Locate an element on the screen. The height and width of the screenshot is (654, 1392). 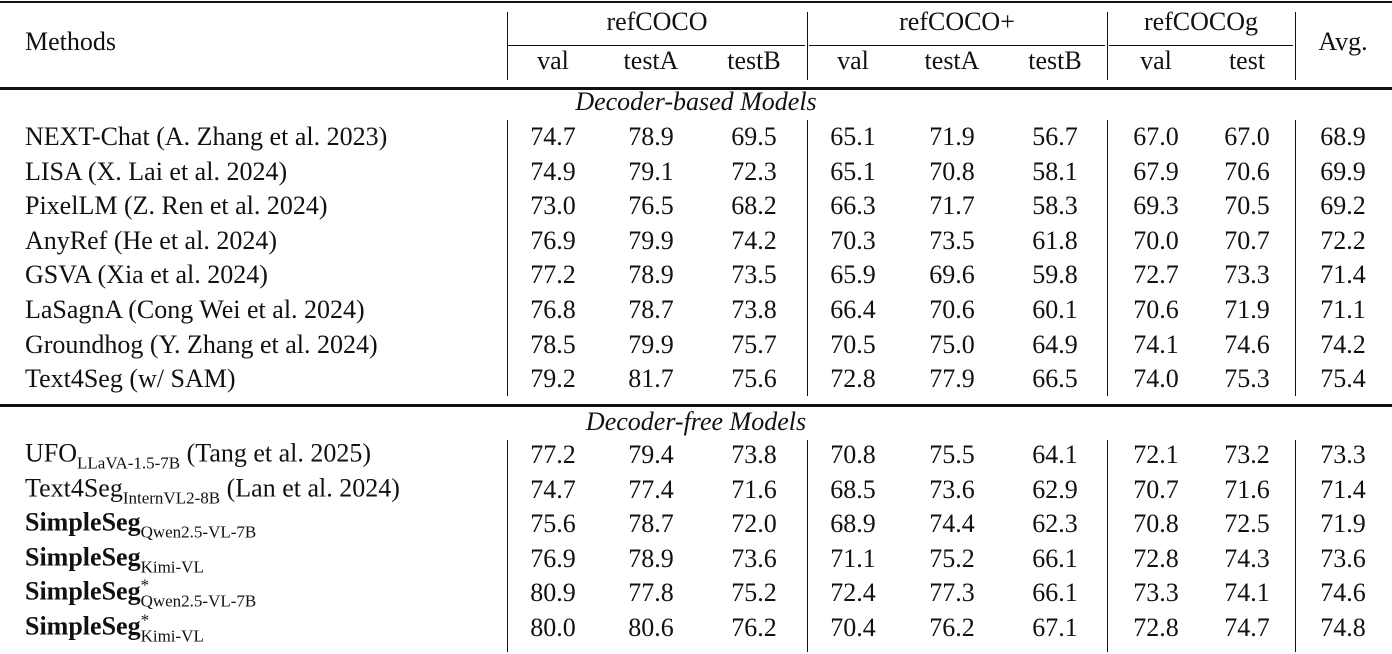
score-cell: 74.6 is located at coordinates (1343, 593).